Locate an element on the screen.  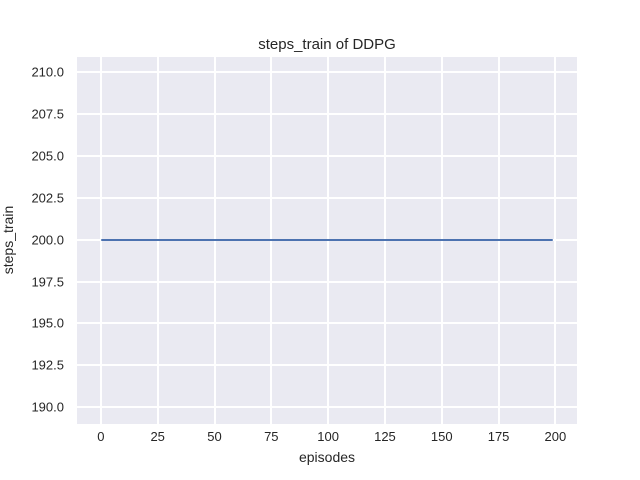
y-tick-label: 190.0 is located at coordinates (47, 407).